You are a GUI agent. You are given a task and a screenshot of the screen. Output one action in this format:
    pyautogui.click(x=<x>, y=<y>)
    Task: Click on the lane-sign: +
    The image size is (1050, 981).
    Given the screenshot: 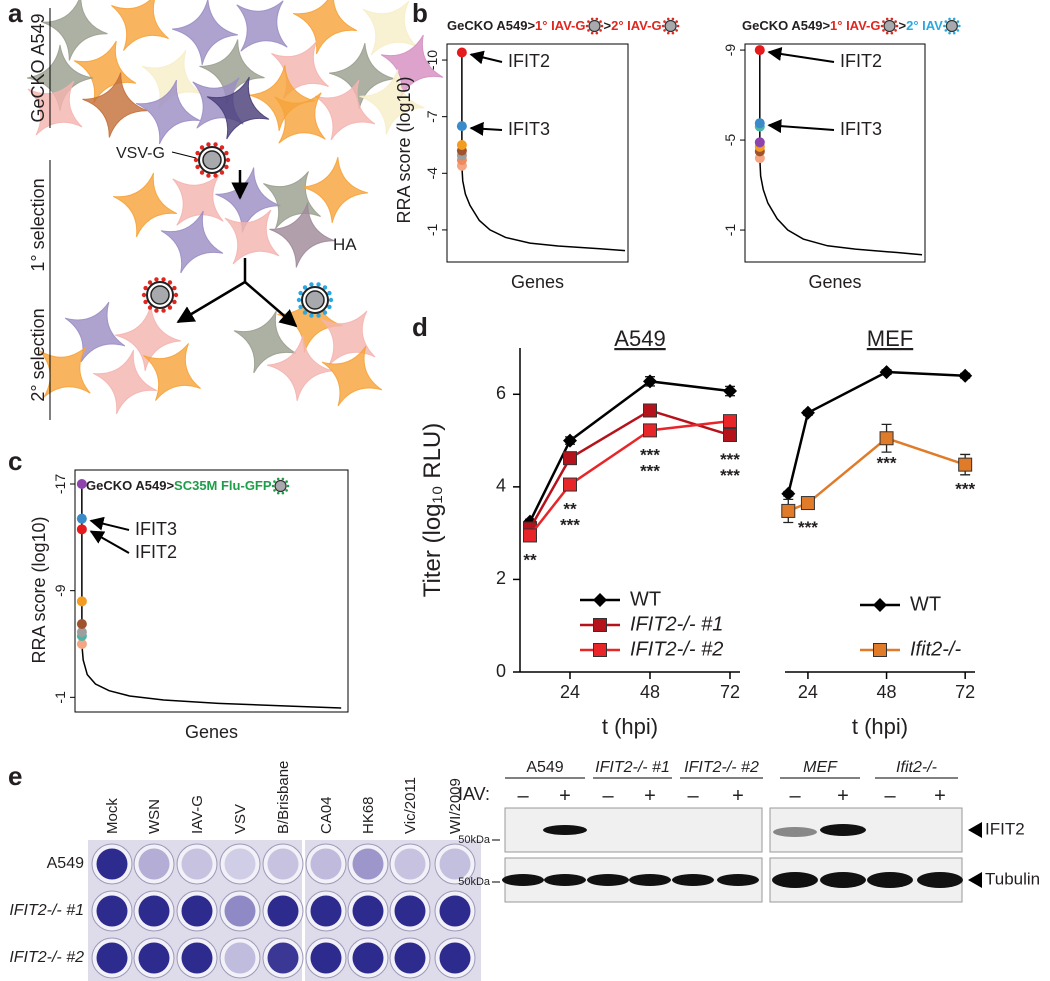 What is the action you would take?
    pyautogui.click(x=650, y=796)
    